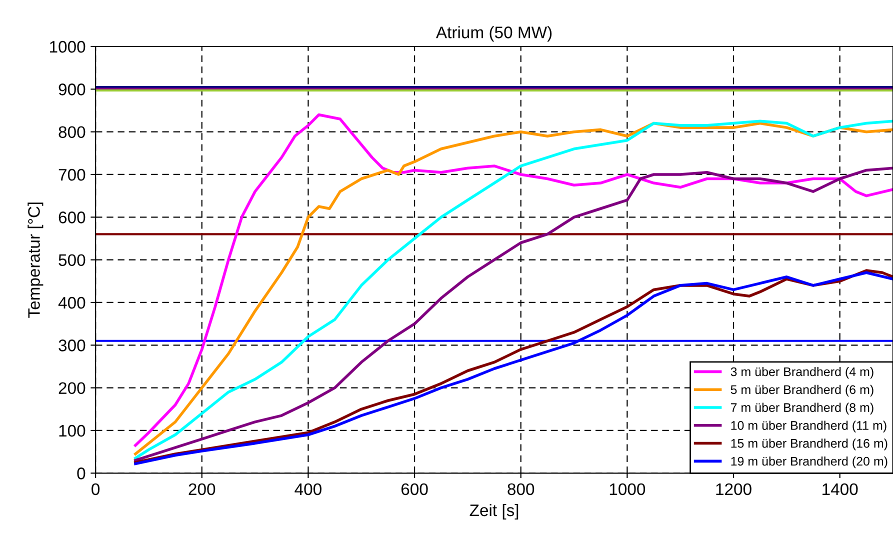 The height and width of the screenshot is (547, 893). What do you see at coordinates (521, 489) in the screenshot?
I see `x-tick-label: 800` at bounding box center [521, 489].